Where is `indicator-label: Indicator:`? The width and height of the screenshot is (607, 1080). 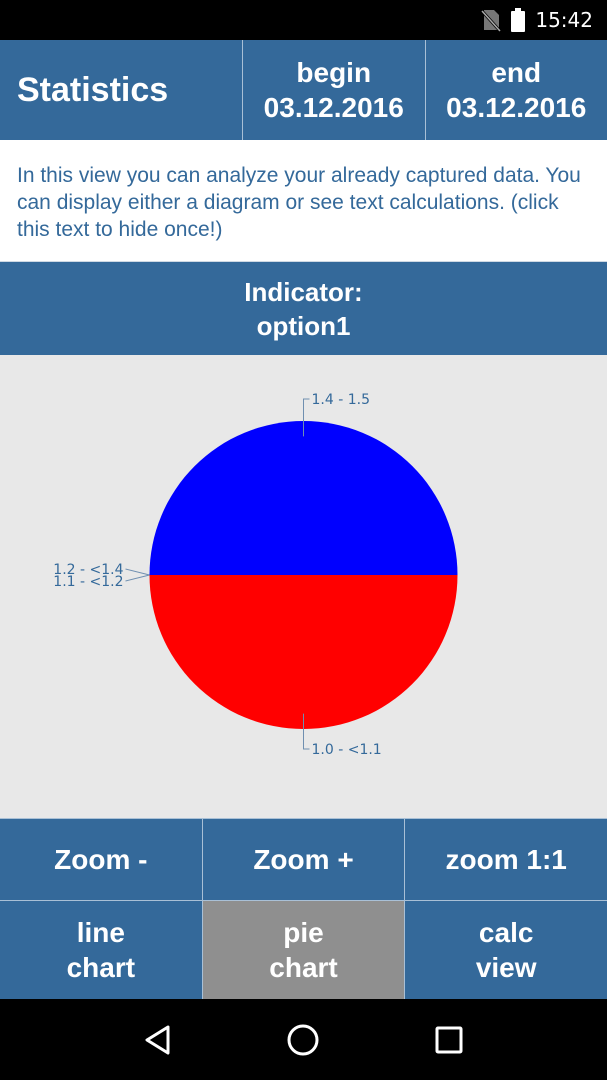
indicator-label: Indicator: is located at coordinates (303, 291).